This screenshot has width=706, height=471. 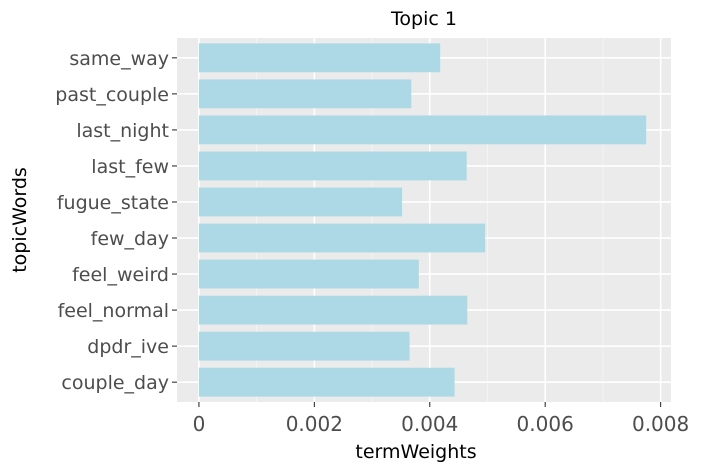 What do you see at coordinates (20, 220) in the screenshot?
I see `y-axis-label: topicWords` at bounding box center [20, 220].